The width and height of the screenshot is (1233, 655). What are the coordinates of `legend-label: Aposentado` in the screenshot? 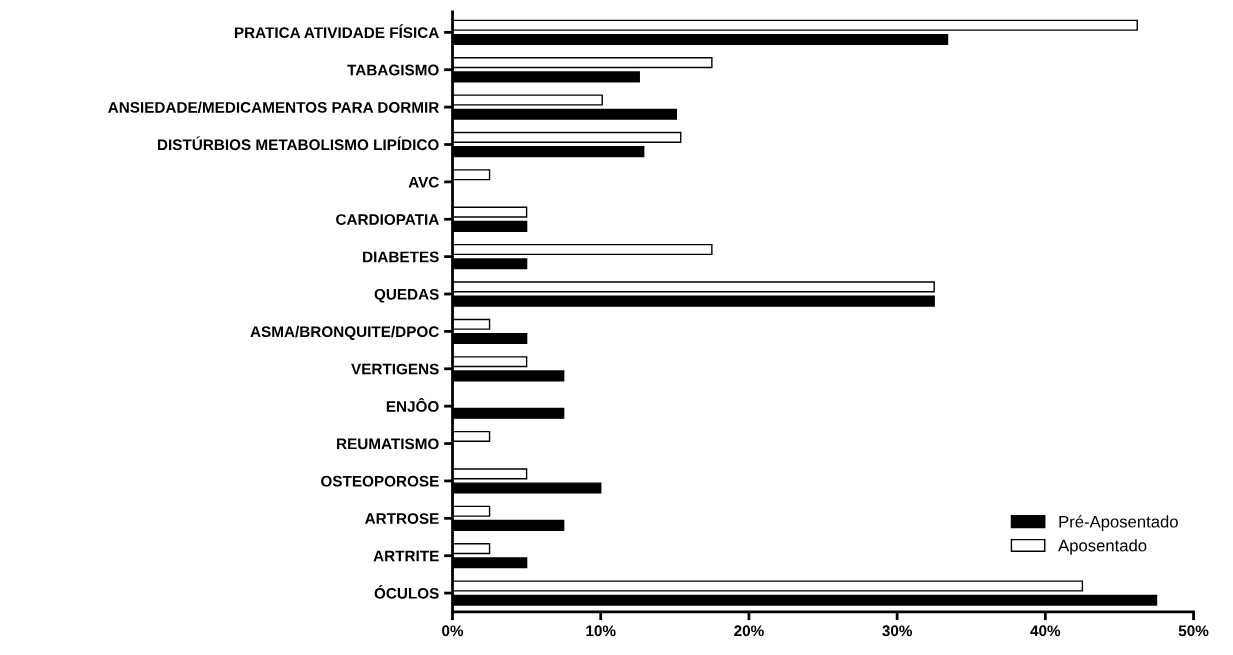 It's located at (1102, 547).